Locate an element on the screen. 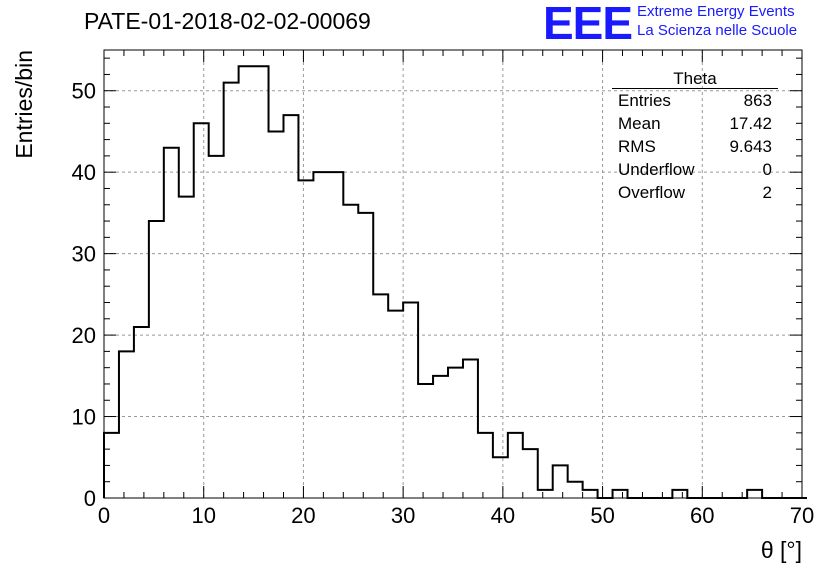  stats-row-rms: RMS 9.643 is located at coordinates (695, 146).